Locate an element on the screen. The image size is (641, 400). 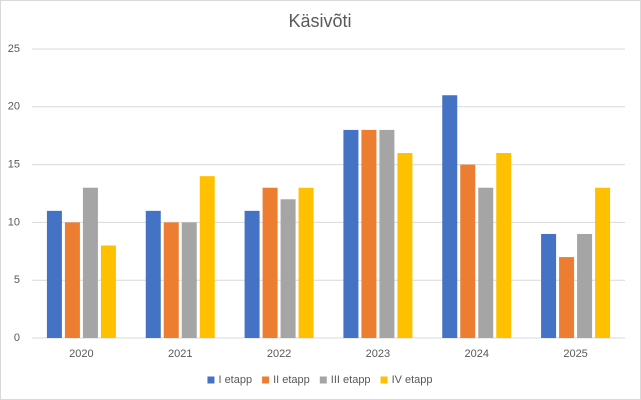
x-tick-label: 2024 is located at coordinates (477, 354).